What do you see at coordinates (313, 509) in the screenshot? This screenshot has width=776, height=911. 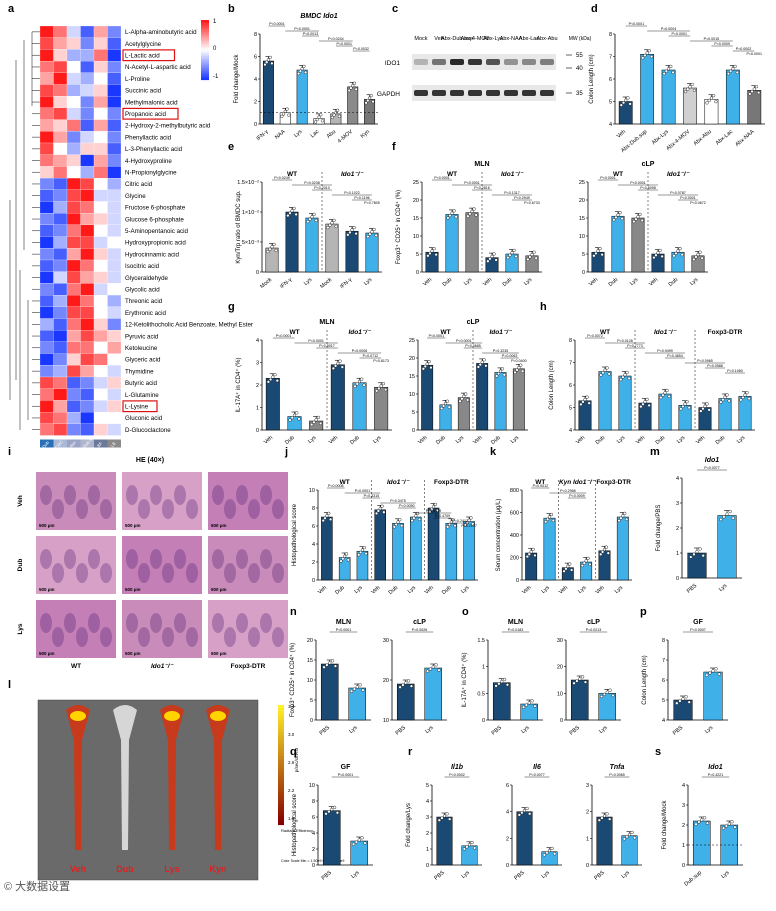 I see `y-tick-label: 8` at bounding box center [313, 509].